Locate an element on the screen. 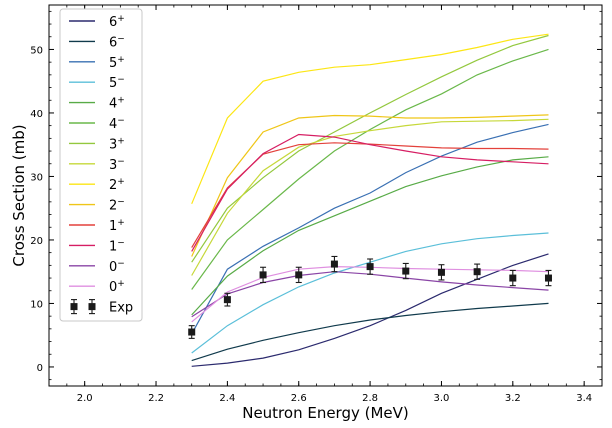 This screenshot has height=428, width=612. series-line-1plus is located at coordinates (370, 195).